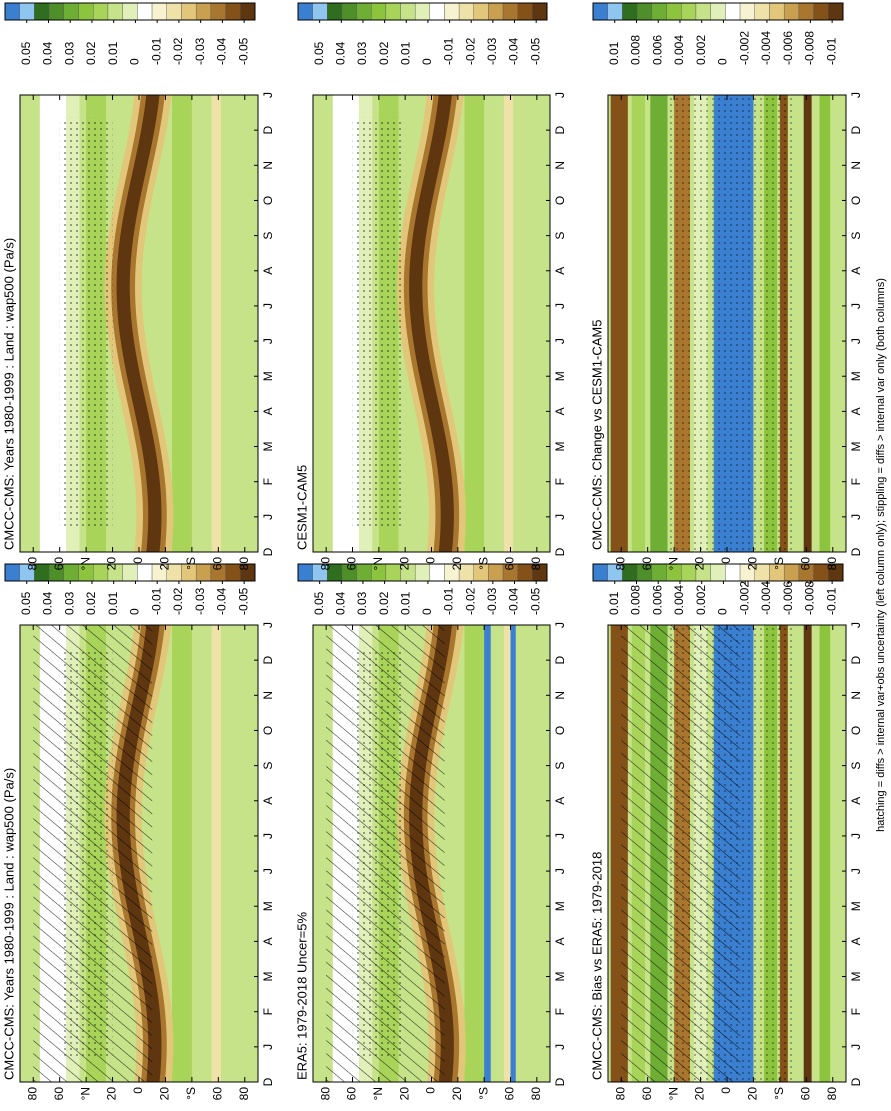 This screenshot has height=1111, width=891. Describe the element at coordinates (744, 48) in the screenshot. I see `colorbar-label: -0.002` at that location.